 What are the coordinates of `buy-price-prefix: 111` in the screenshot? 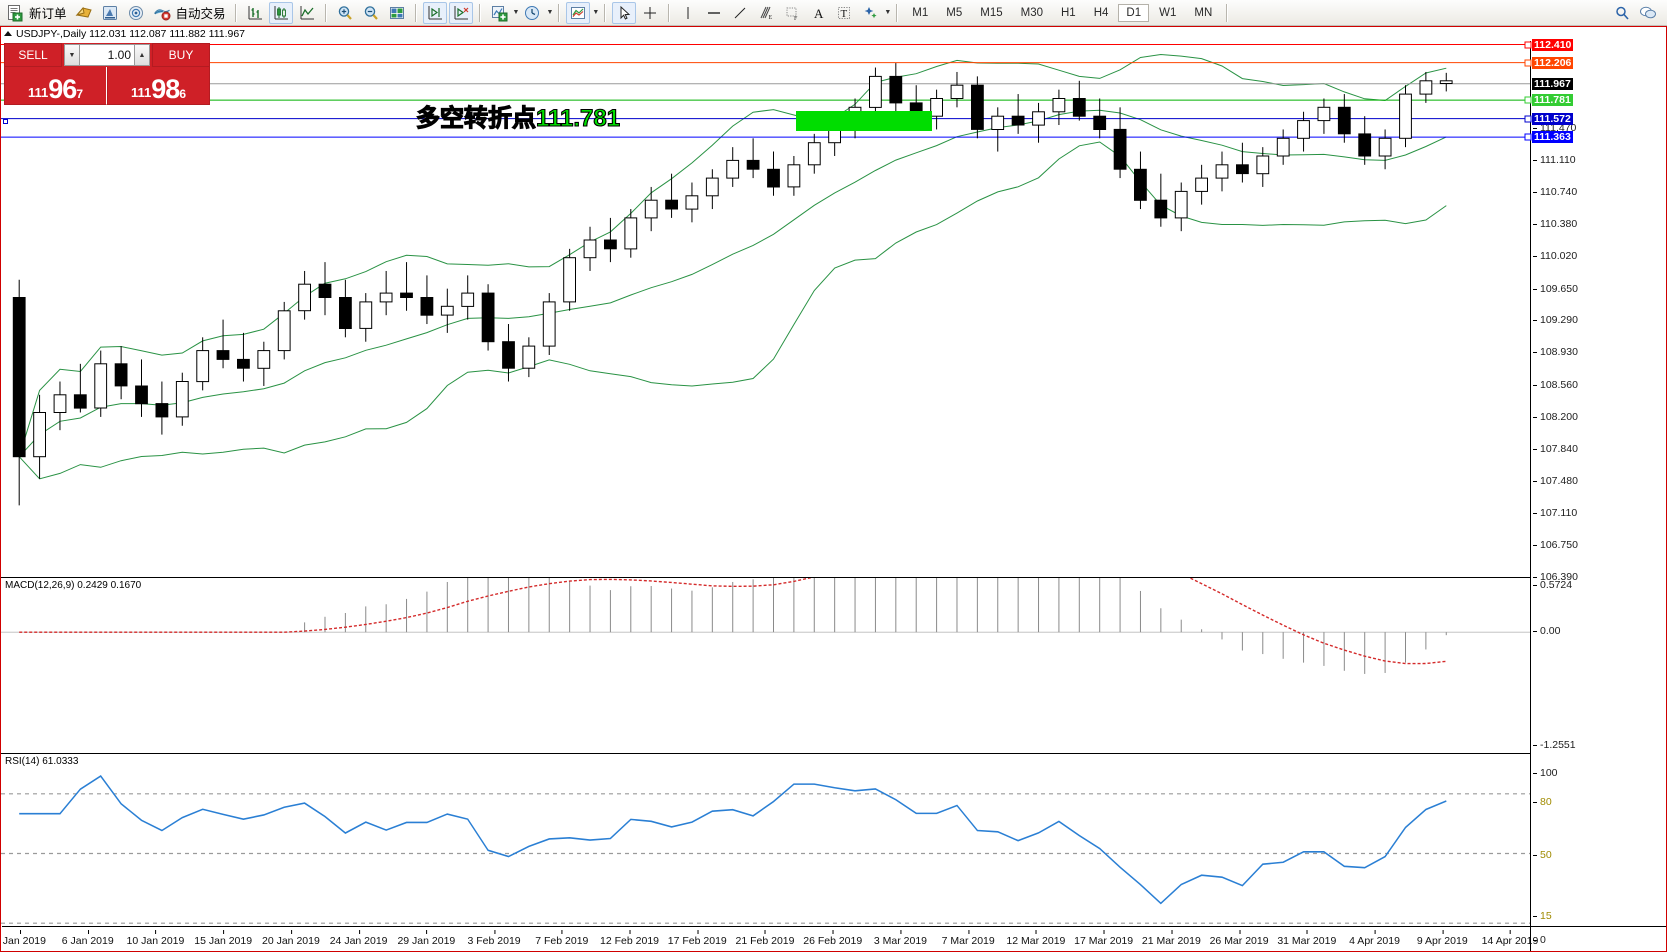 It's located at (141, 92).